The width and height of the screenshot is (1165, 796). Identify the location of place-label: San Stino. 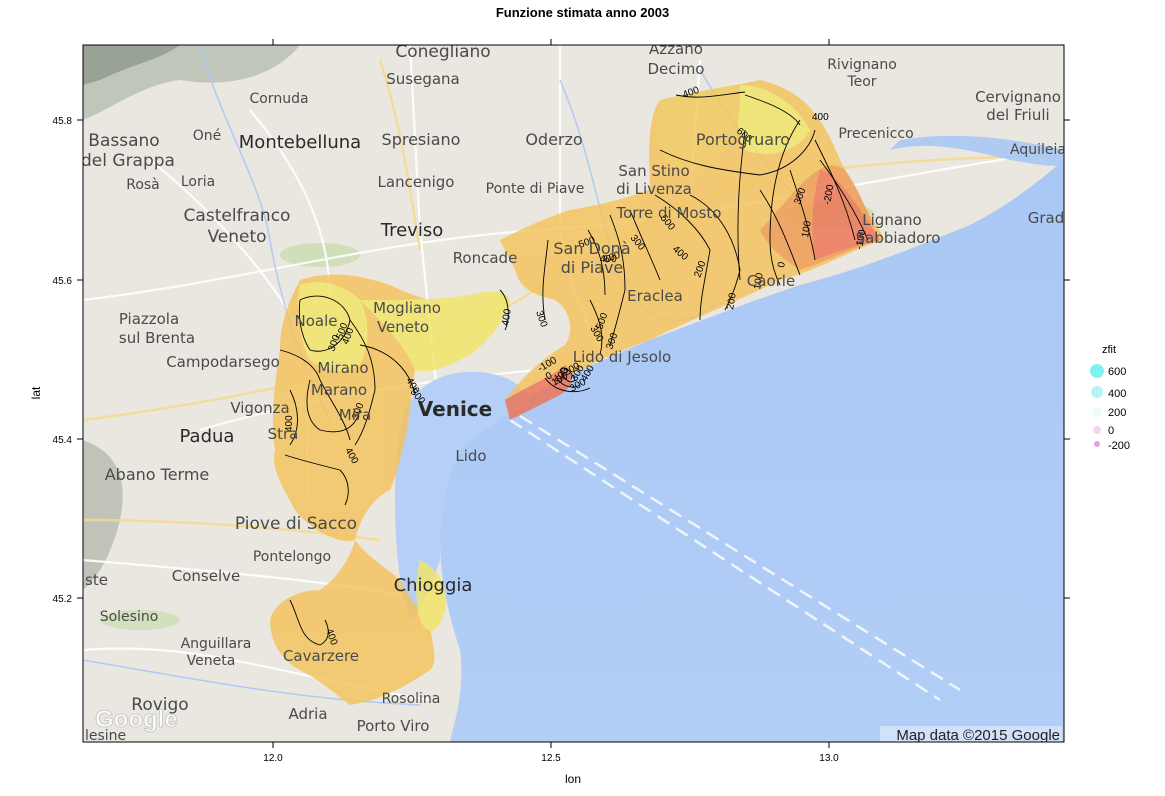
(653, 171).